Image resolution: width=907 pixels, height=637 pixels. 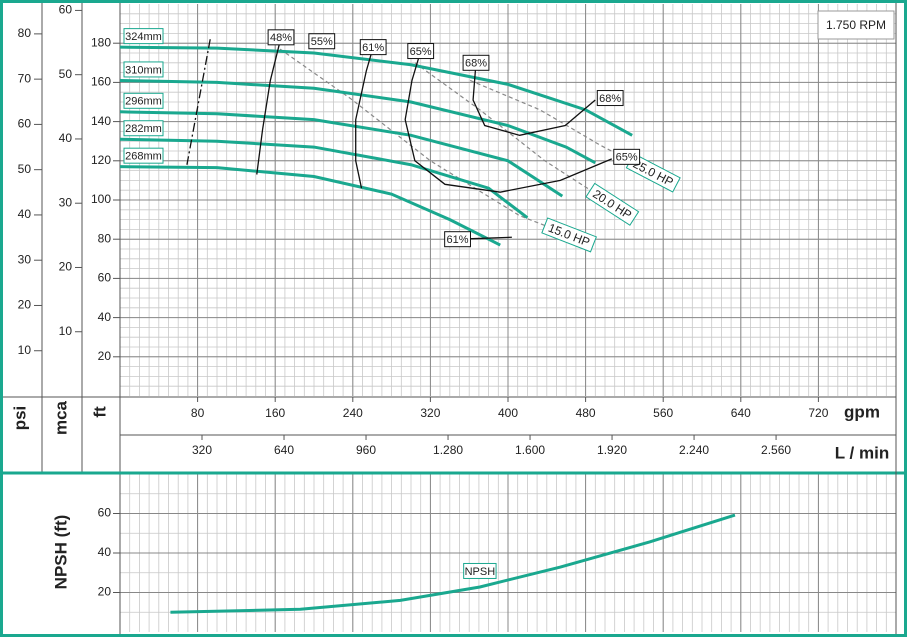 What do you see at coordinates (663, 413) in the screenshot?
I see `x-tick-label: 560` at bounding box center [663, 413].